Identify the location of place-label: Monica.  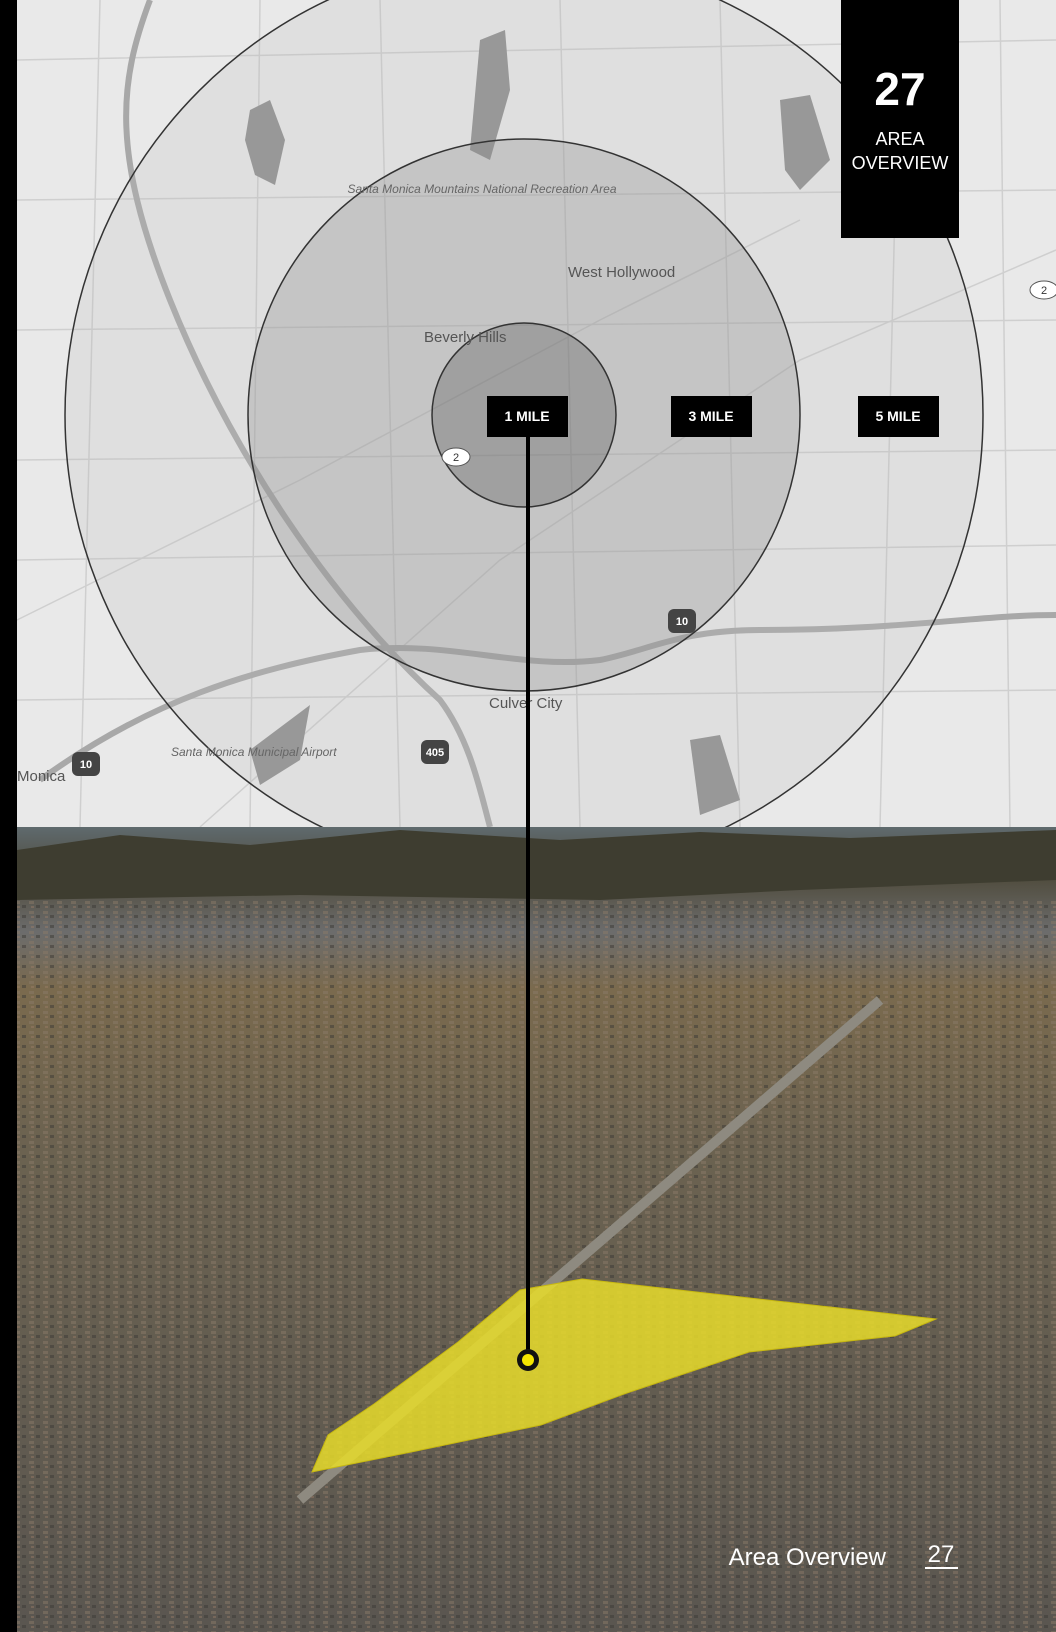
(41, 776).